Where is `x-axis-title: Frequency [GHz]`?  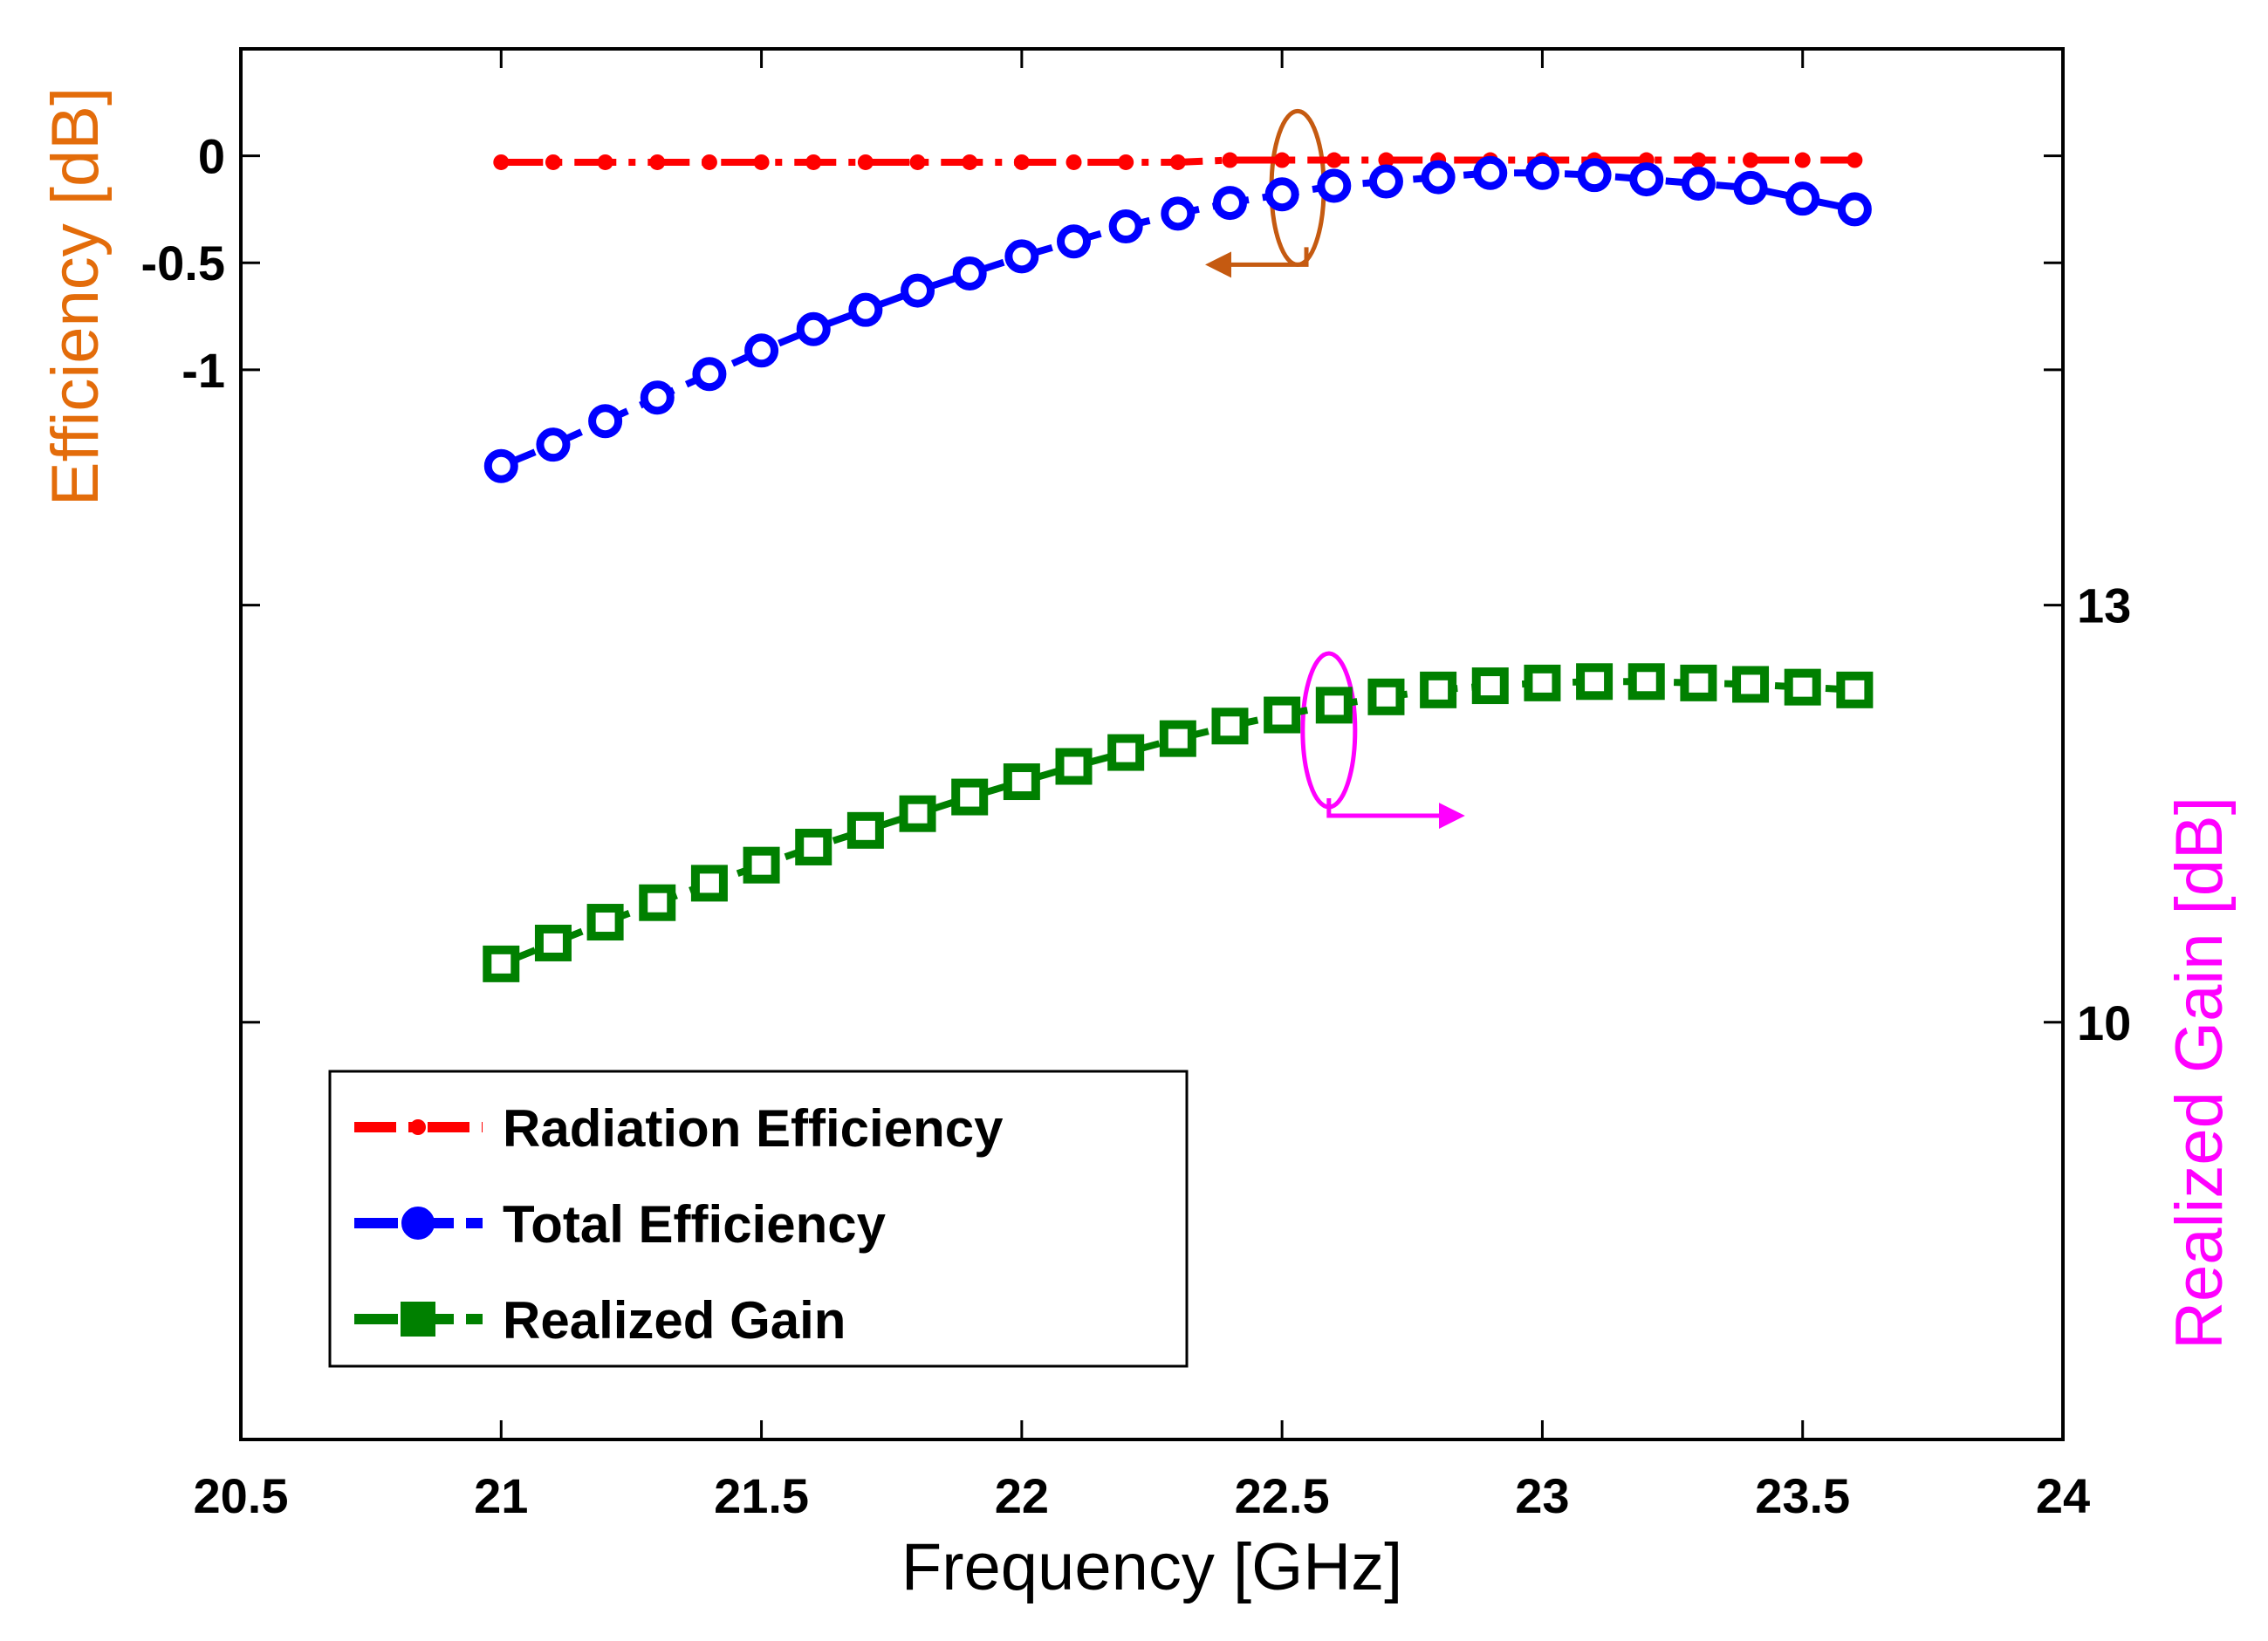 x-axis-title: Frequency [GHz] is located at coordinates (1151, 1567).